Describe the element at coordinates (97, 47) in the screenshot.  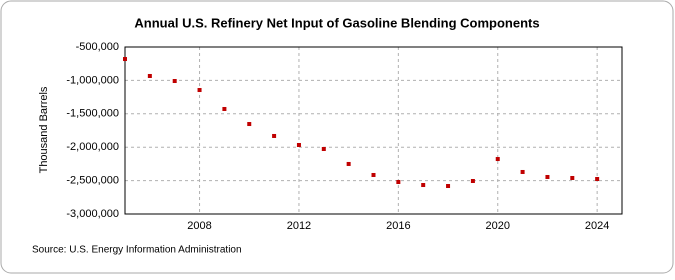
I see `y-tick-label: -500,000` at that location.